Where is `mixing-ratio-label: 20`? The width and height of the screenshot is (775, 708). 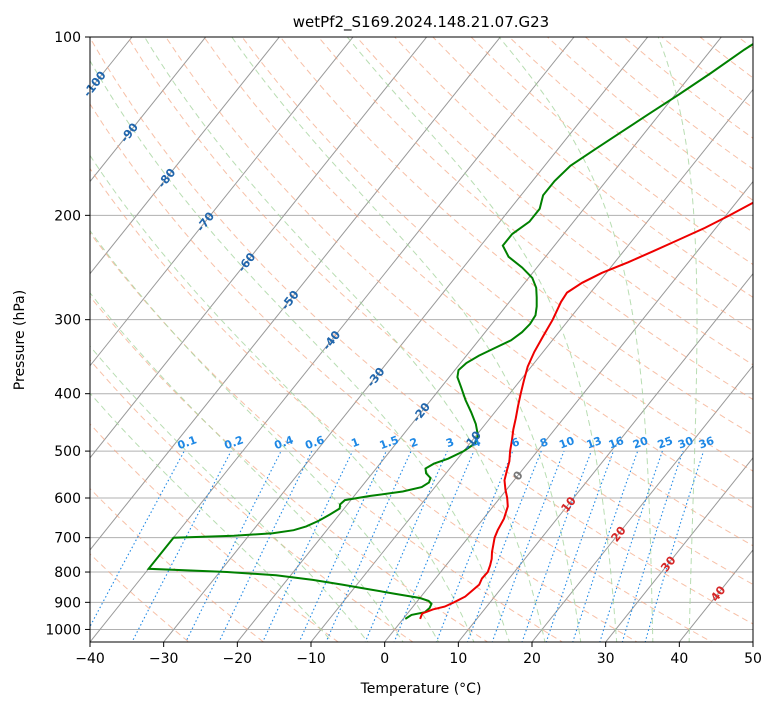 mixing-ratio-label: 20 is located at coordinates (640, 443).